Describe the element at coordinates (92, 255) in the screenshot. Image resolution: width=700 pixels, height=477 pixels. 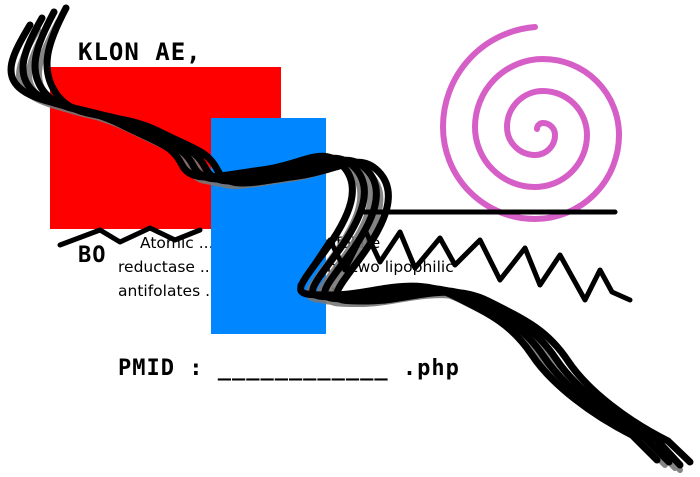
I see `author-line-2: BO` at that location.